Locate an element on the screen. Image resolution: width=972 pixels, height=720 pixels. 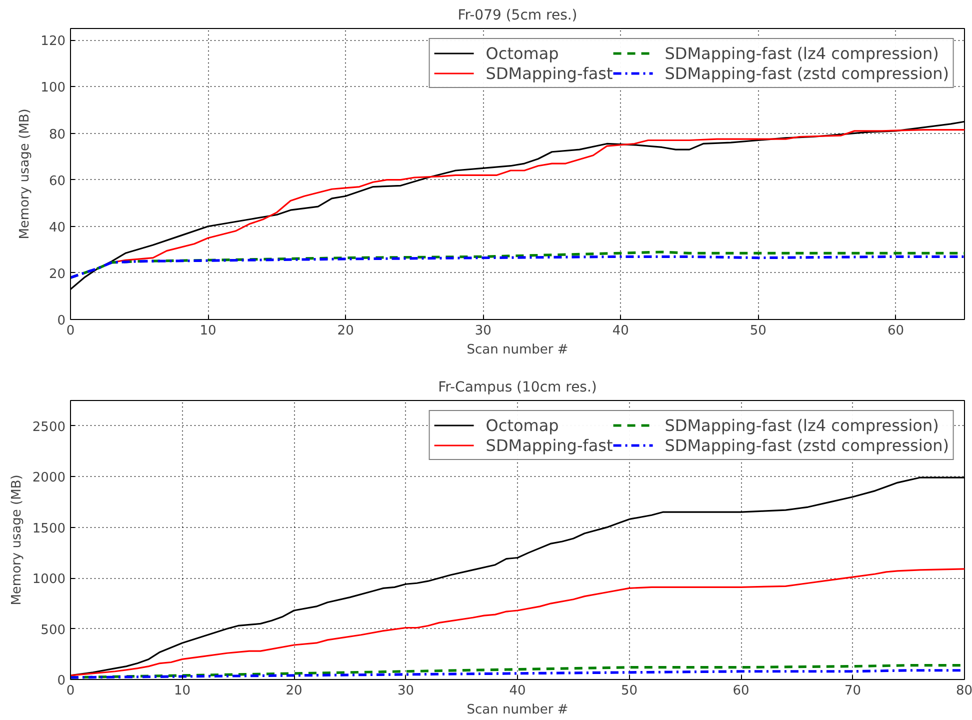
y-tick-label: 500 is located at coordinates (53, 630).